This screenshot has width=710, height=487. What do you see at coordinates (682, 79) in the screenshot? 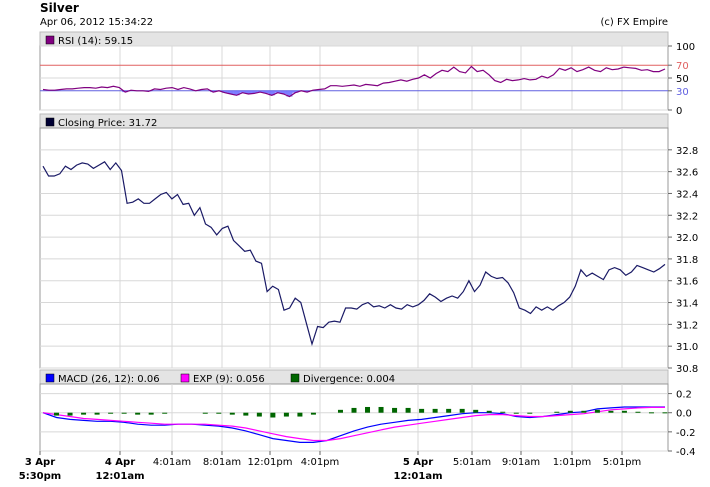
I see `rsi-ytick-label: 50` at bounding box center [682, 79].